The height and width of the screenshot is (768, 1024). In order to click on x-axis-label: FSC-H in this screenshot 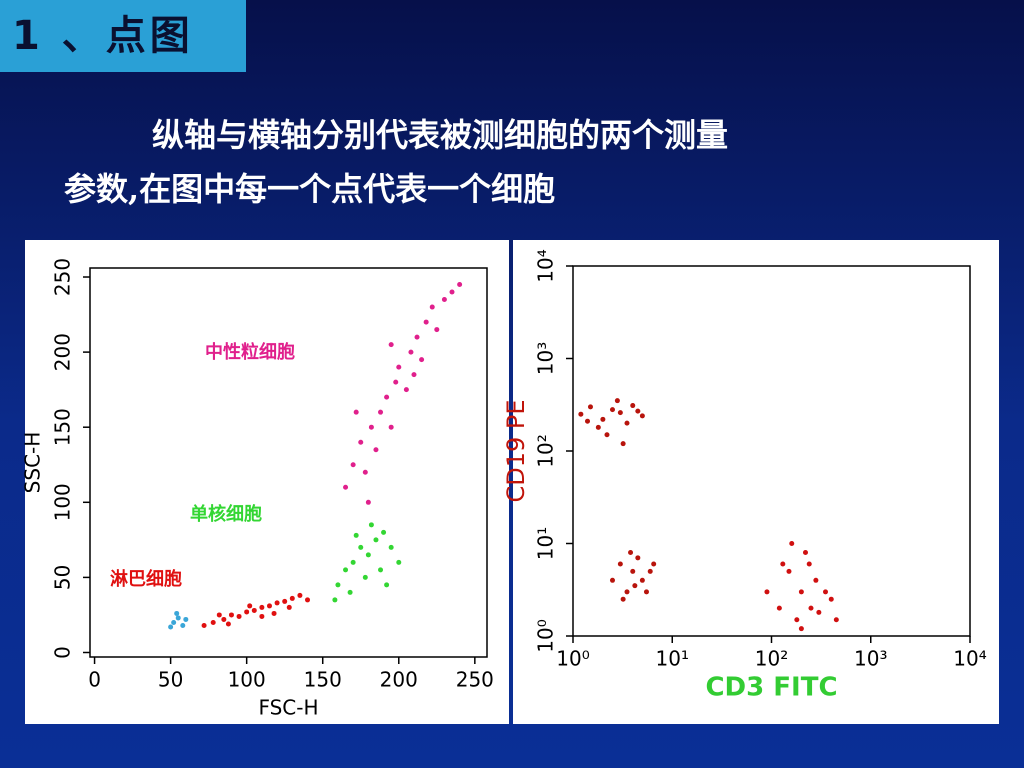, I will do `click(288, 708)`.